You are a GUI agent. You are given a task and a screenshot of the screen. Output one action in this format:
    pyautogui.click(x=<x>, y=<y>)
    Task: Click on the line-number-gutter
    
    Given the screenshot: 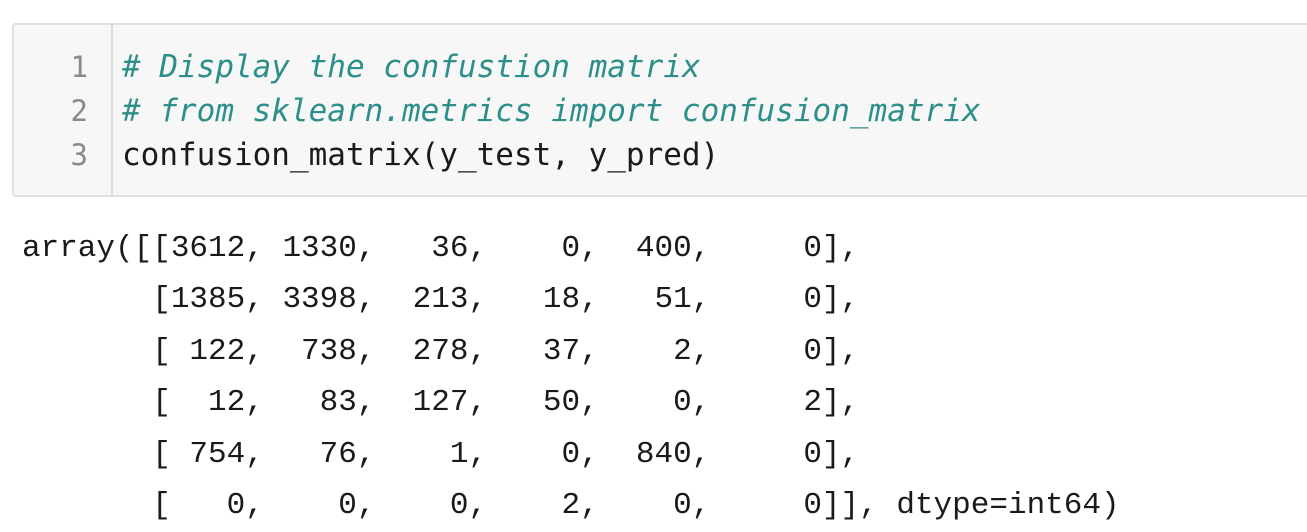 What is the action you would take?
    pyautogui.click(x=63, y=110)
    